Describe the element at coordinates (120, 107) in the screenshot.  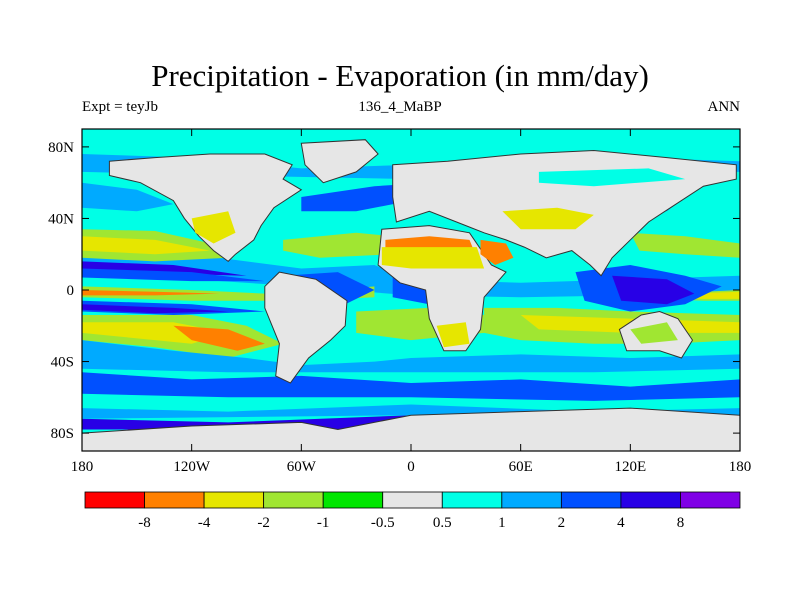
I see `experiment-label: Expt = teyJb` at that location.